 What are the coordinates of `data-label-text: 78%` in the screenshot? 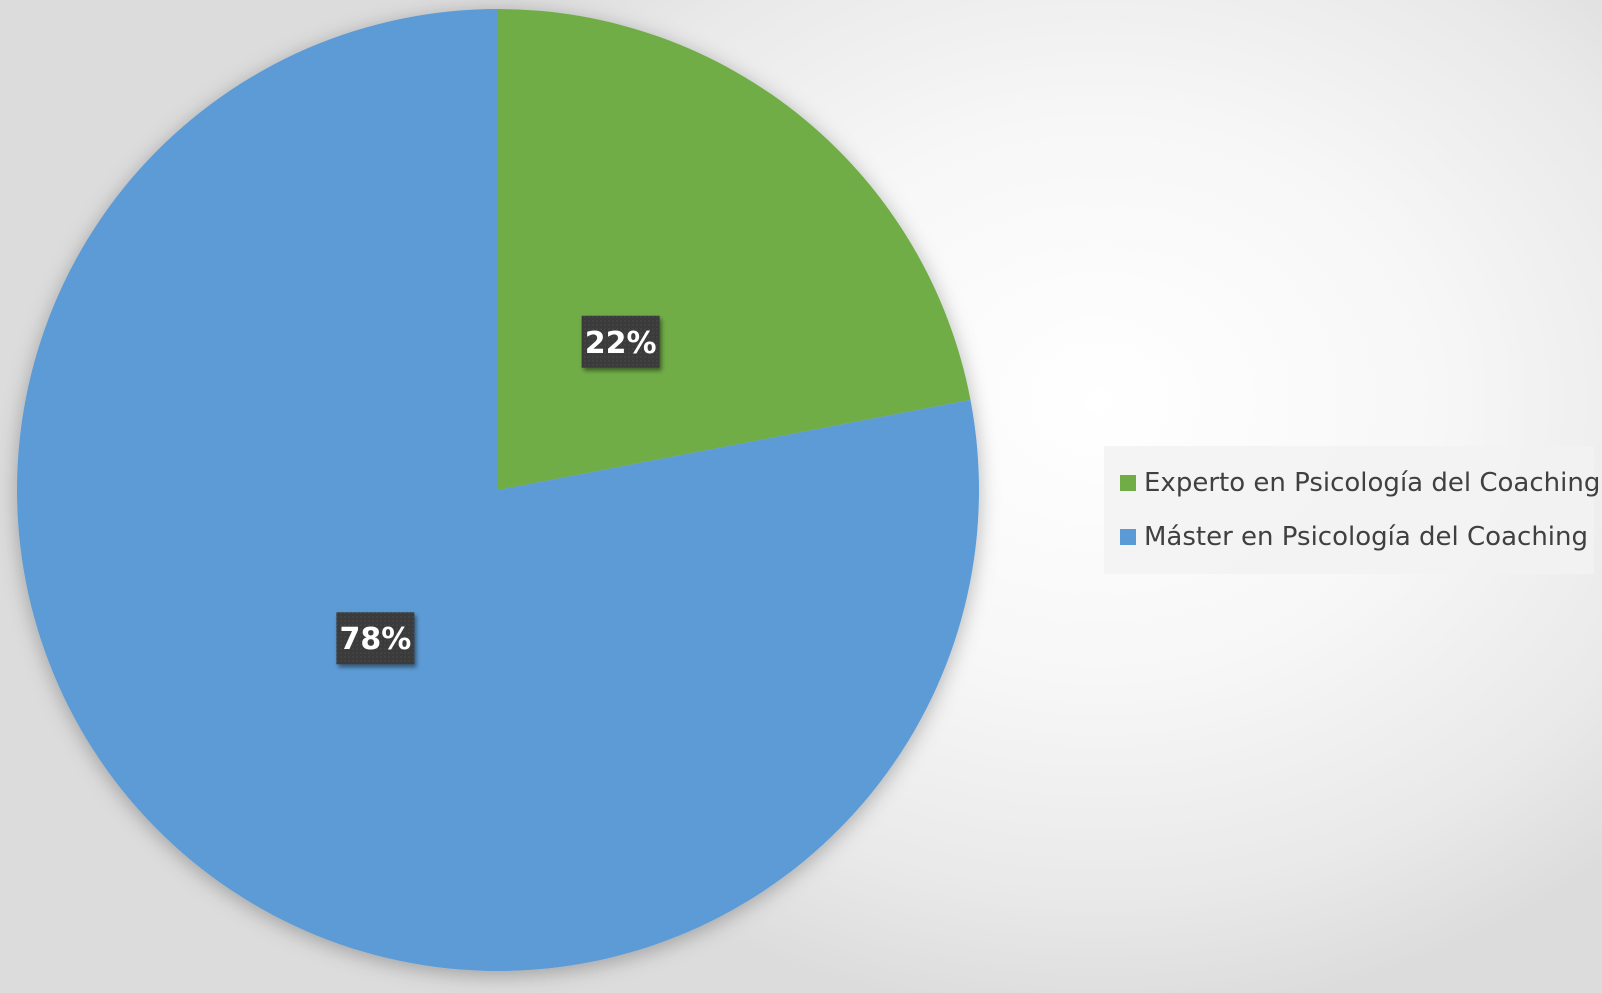 It's located at (375, 639).